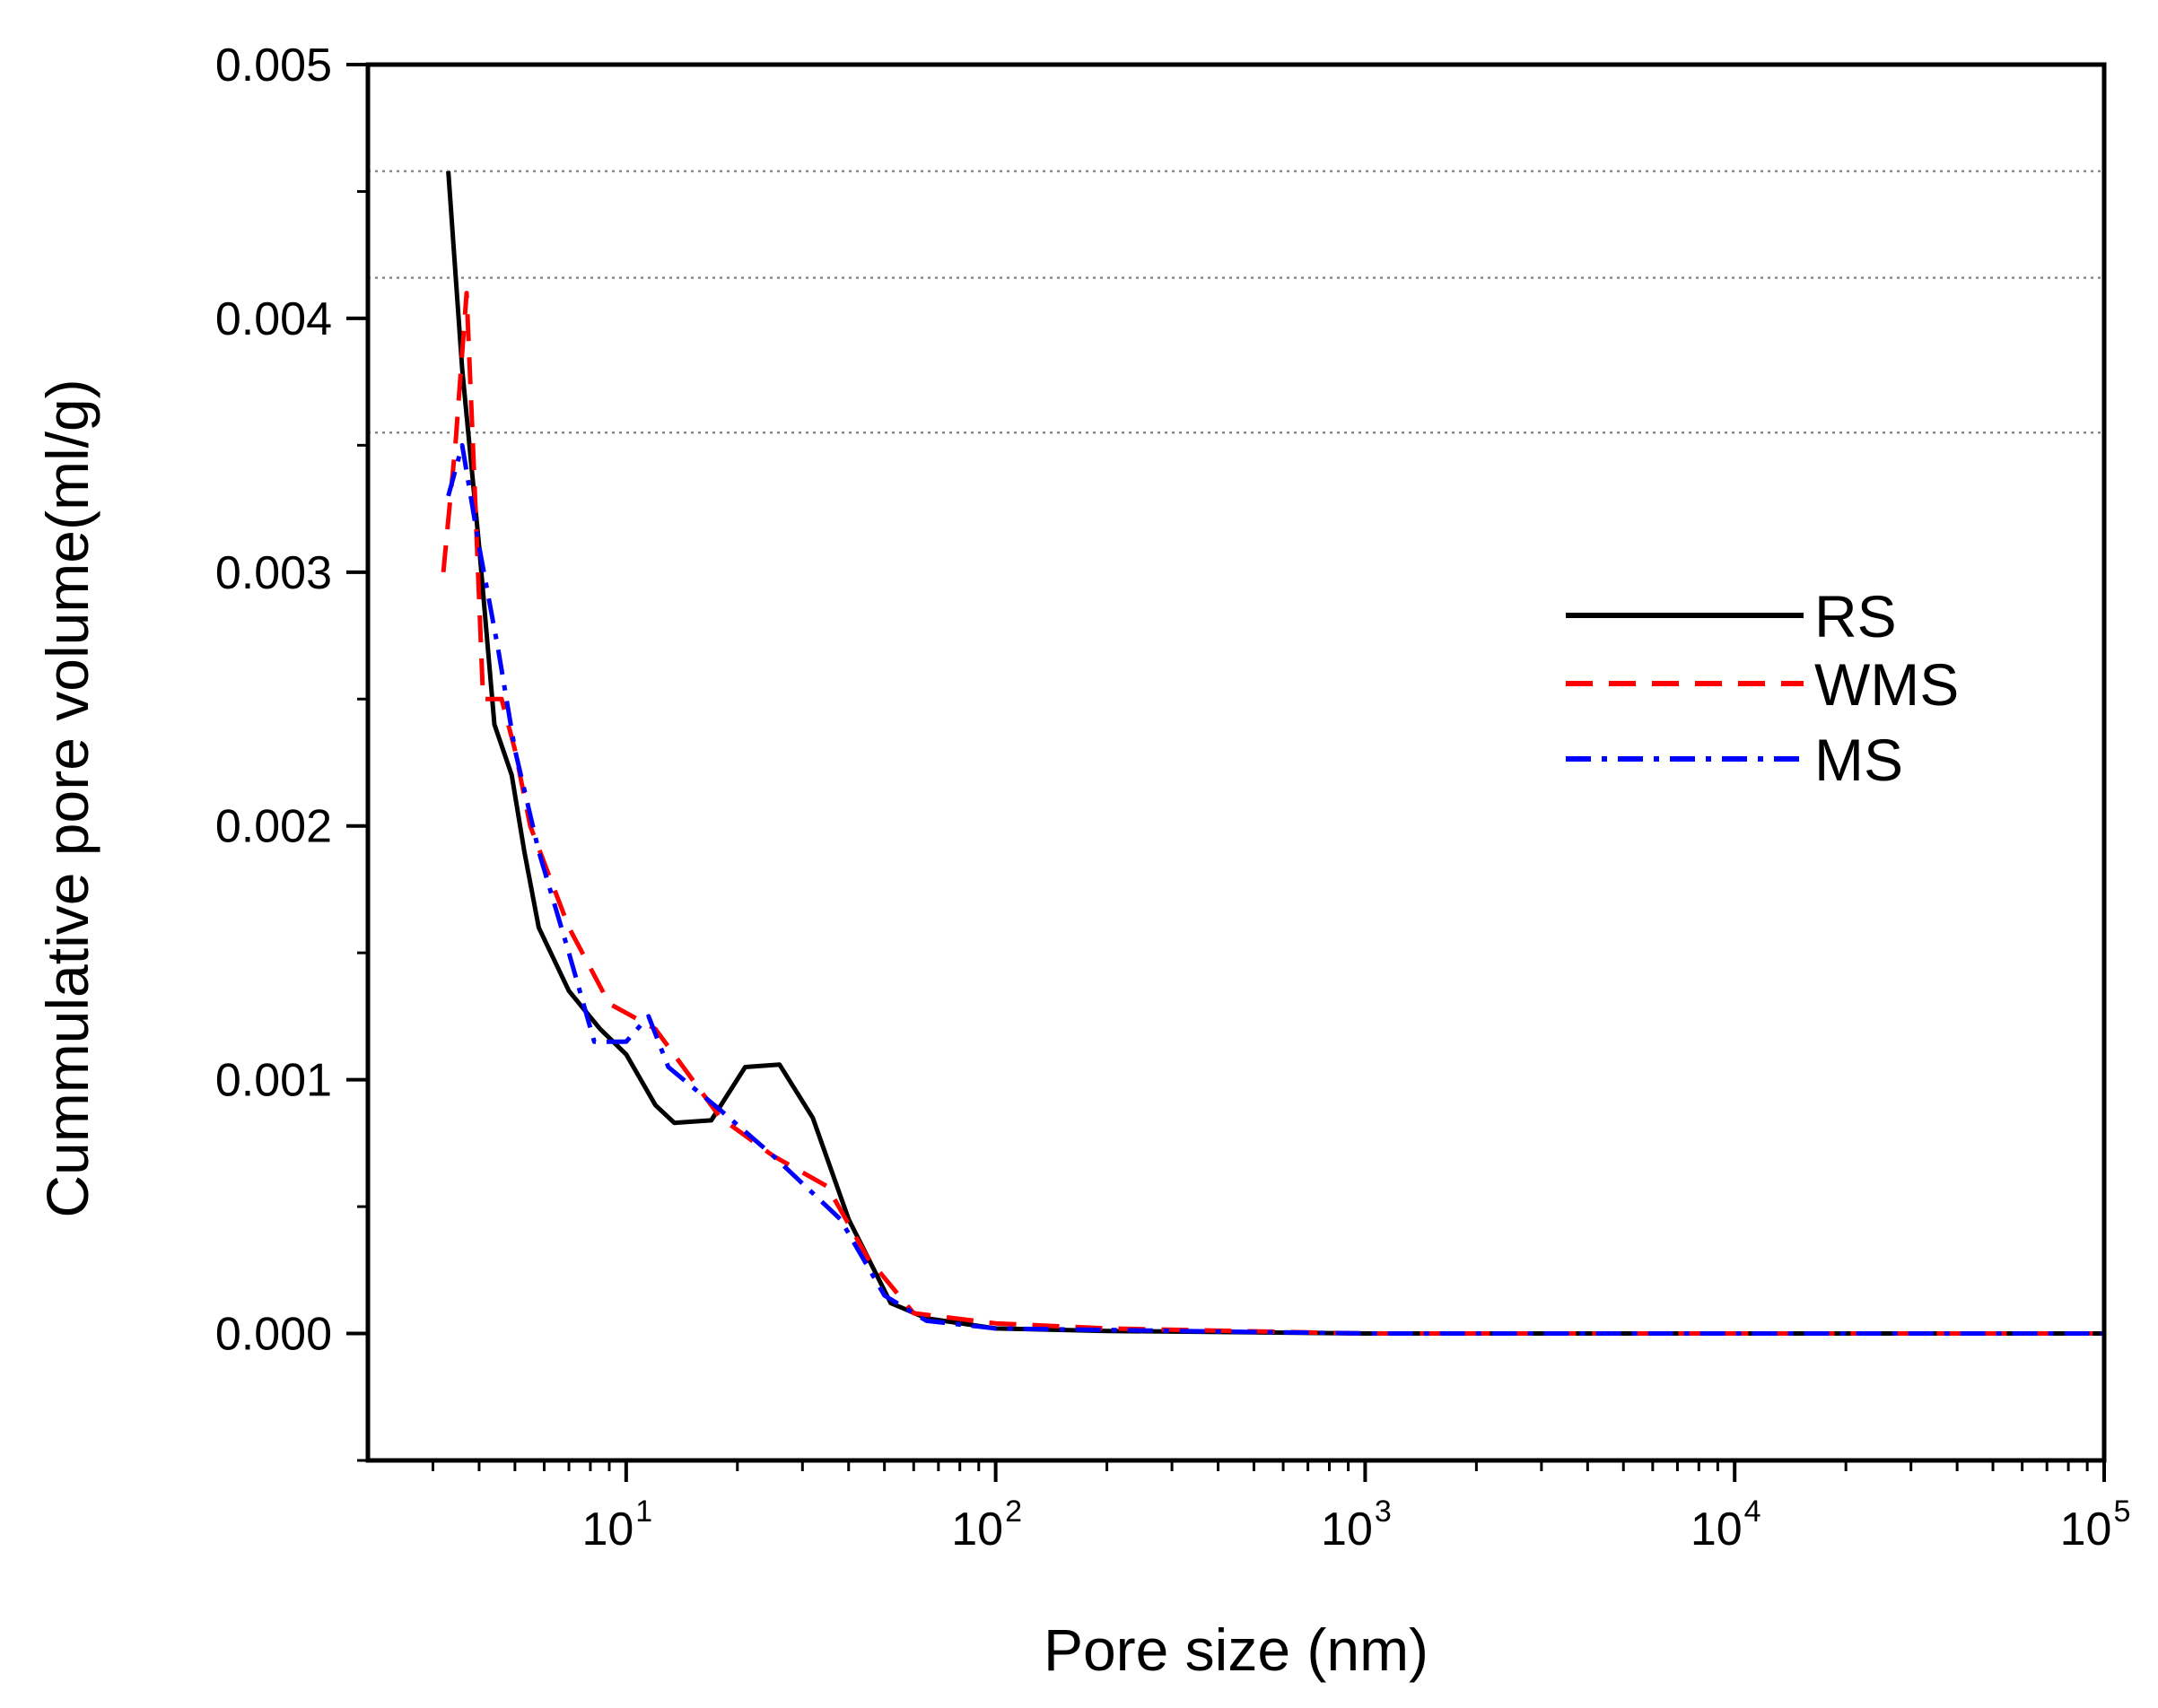  Describe the element at coordinates (1859, 760) in the screenshot. I see `legend-label-ms: MS` at that location.